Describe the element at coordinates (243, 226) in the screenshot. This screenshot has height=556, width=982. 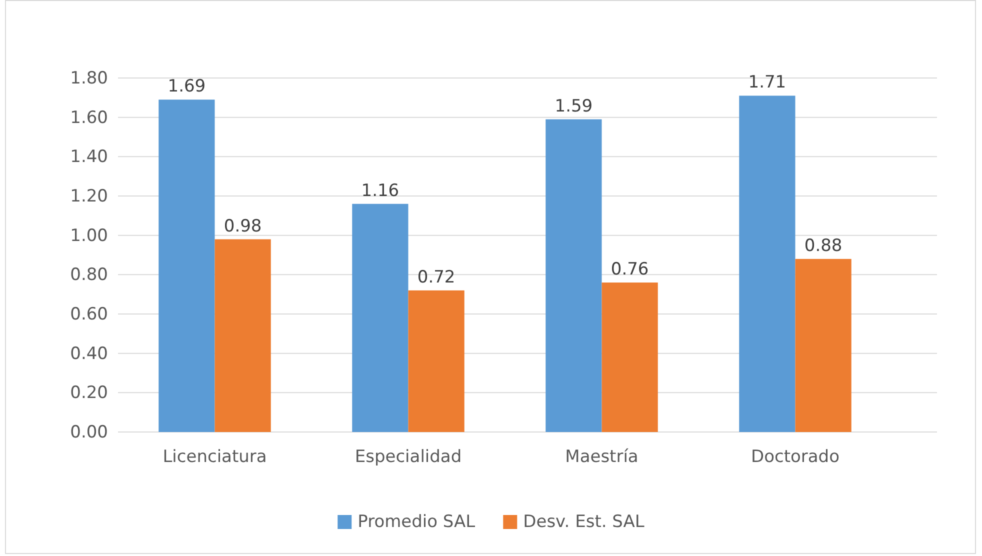
I see `data-label: 0.98` at that location.